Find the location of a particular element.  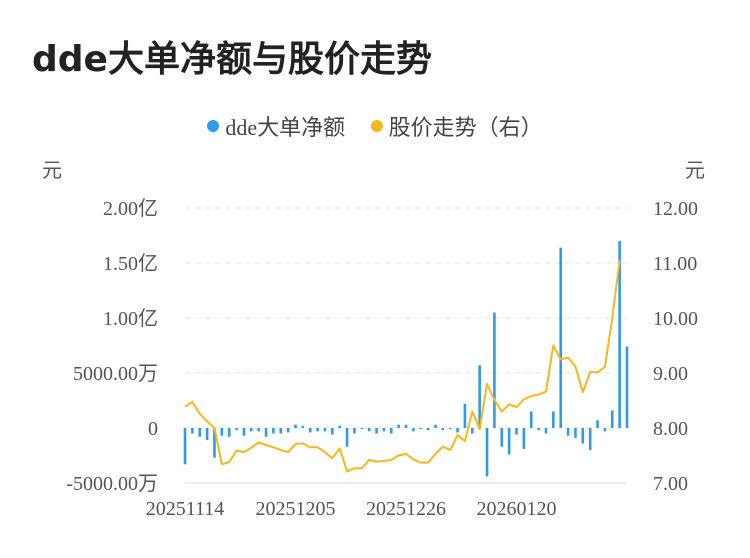

legend: dde大单净额 股价走势（右） is located at coordinates (375, 126).